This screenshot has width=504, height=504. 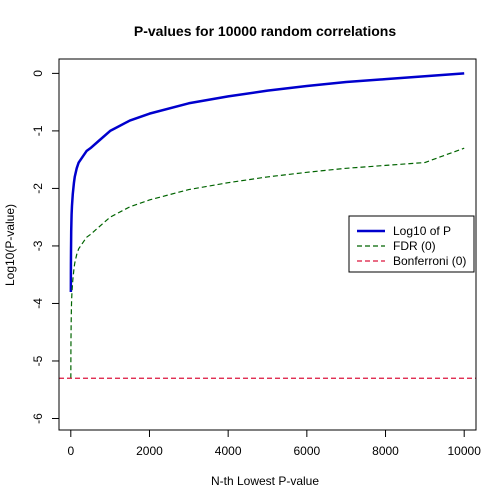 What do you see at coordinates (38, 188) in the screenshot?
I see `y-tick-label: -2` at bounding box center [38, 188].